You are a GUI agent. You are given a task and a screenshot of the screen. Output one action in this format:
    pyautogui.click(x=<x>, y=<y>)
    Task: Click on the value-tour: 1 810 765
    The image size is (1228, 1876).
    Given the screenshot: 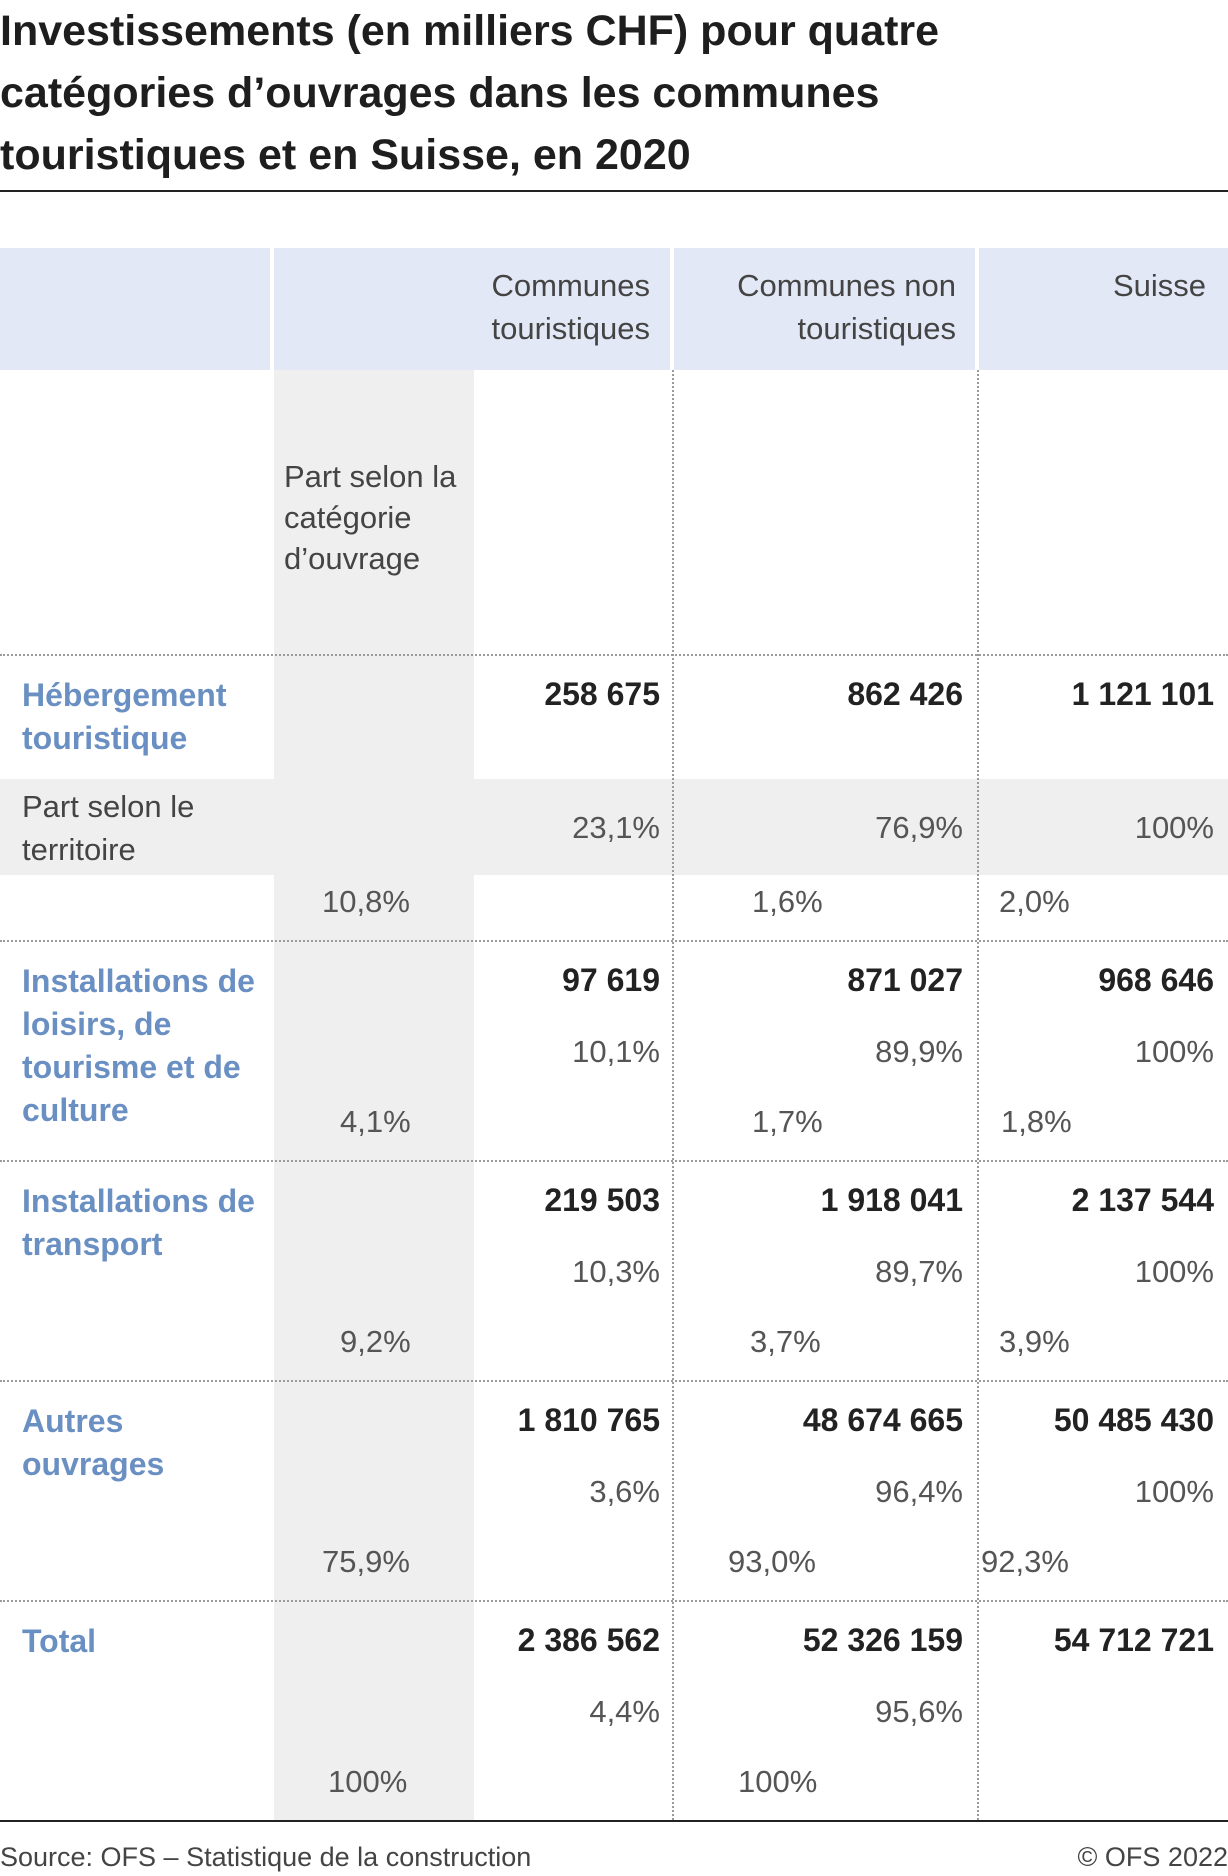 What is the action you would take?
    pyautogui.click(x=588, y=1420)
    